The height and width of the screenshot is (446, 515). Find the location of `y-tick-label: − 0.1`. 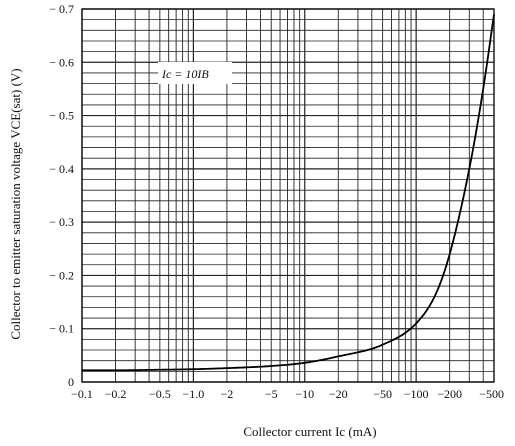

y-tick-label: − 0.1 is located at coordinates (61, 329).